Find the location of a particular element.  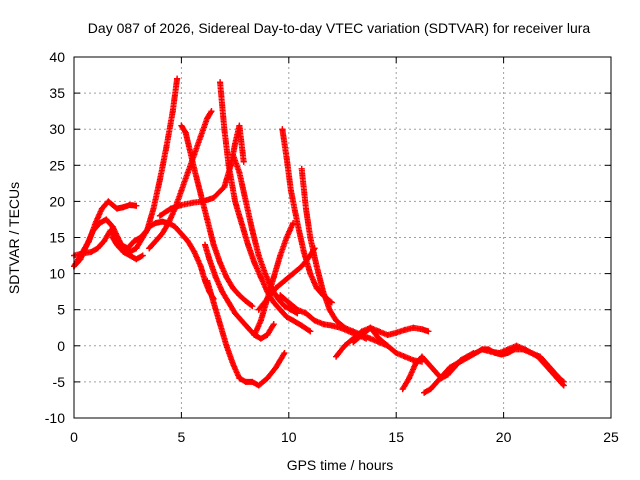

y-tick-label: 30 is located at coordinates (57, 129).